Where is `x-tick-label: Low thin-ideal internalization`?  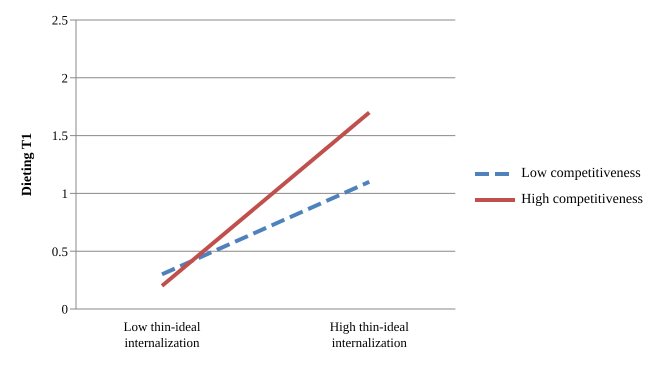 x-tick-label: Low thin-ideal internalization is located at coordinates (162, 334).